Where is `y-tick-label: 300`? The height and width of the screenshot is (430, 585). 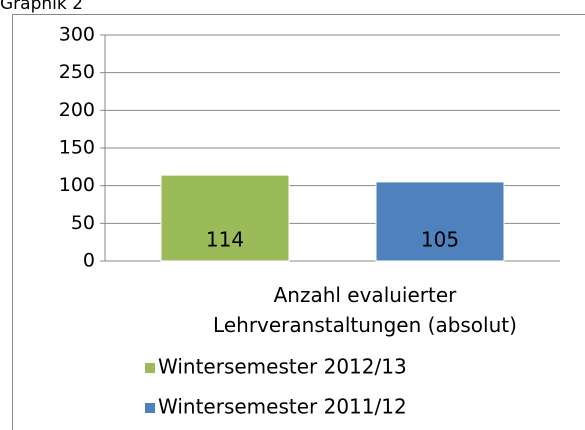
y-tick-label: 300 is located at coordinates (77, 35).